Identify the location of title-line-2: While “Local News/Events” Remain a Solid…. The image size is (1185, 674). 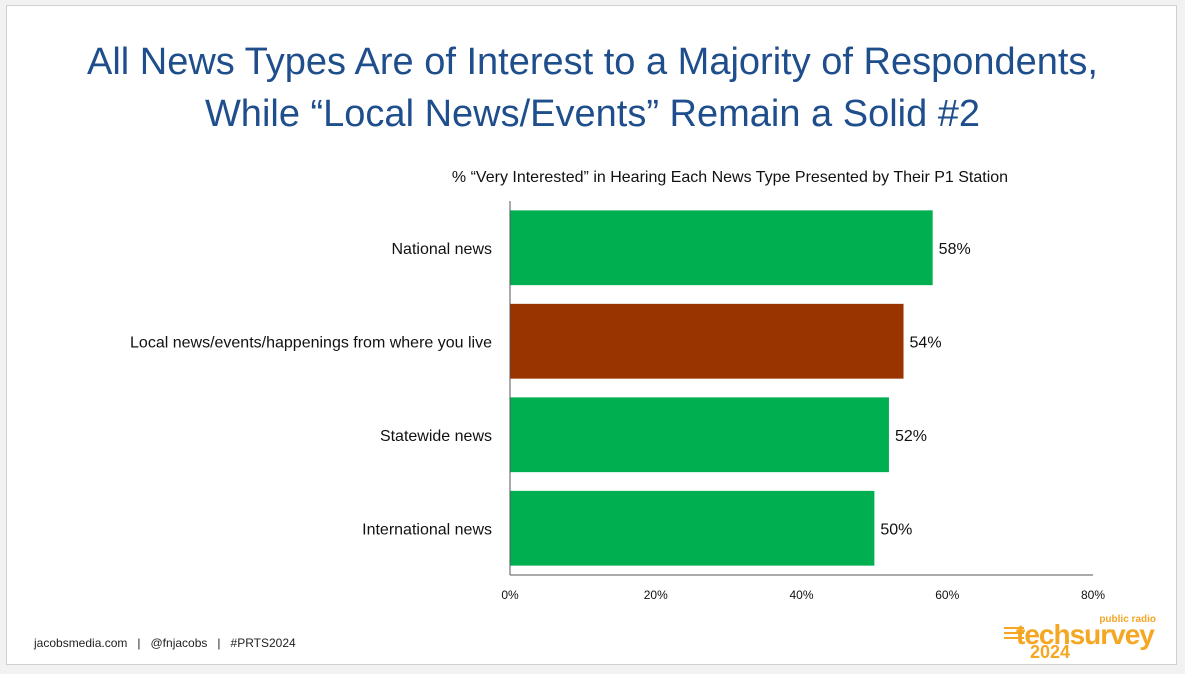
(592, 114).